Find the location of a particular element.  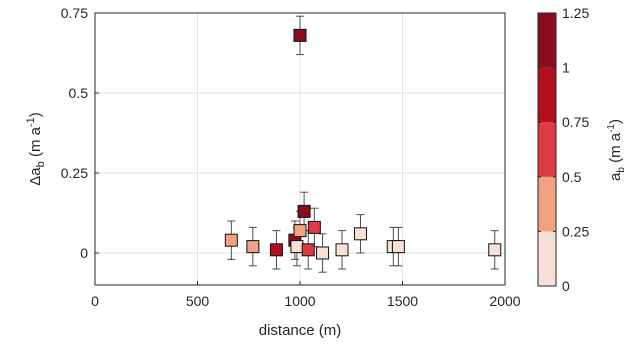

x-axis-label: distance (m) is located at coordinates (300, 330).